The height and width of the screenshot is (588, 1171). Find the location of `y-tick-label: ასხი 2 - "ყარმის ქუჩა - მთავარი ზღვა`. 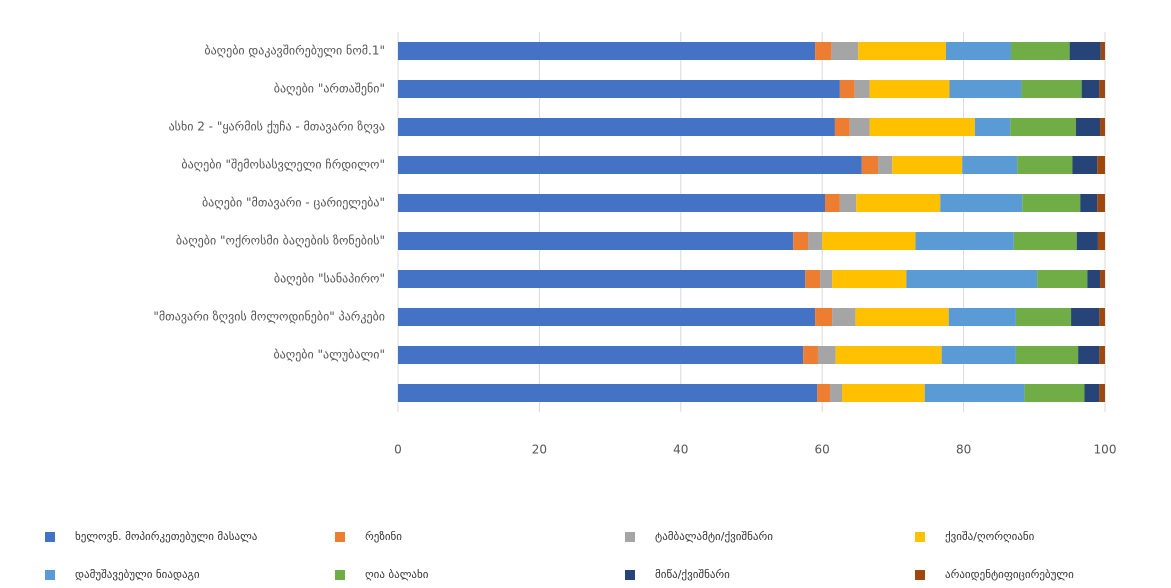

y-tick-label: ასხი 2 - "ყარმის ქუჩა - მთავარი ზღვა is located at coordinates (277, 127).